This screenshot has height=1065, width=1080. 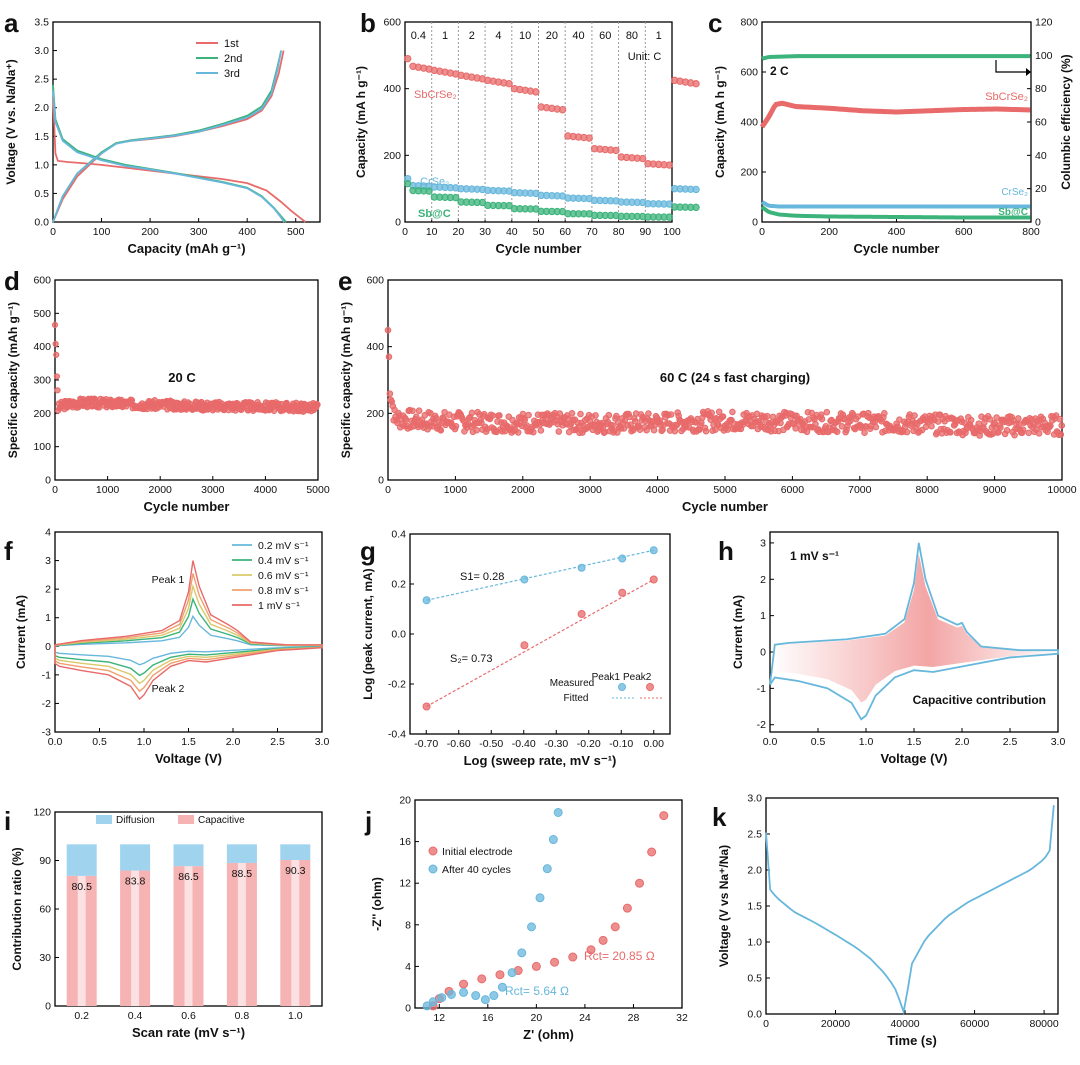 I want to click on y-tick-label: 1.5, so click(x=754, y=907).